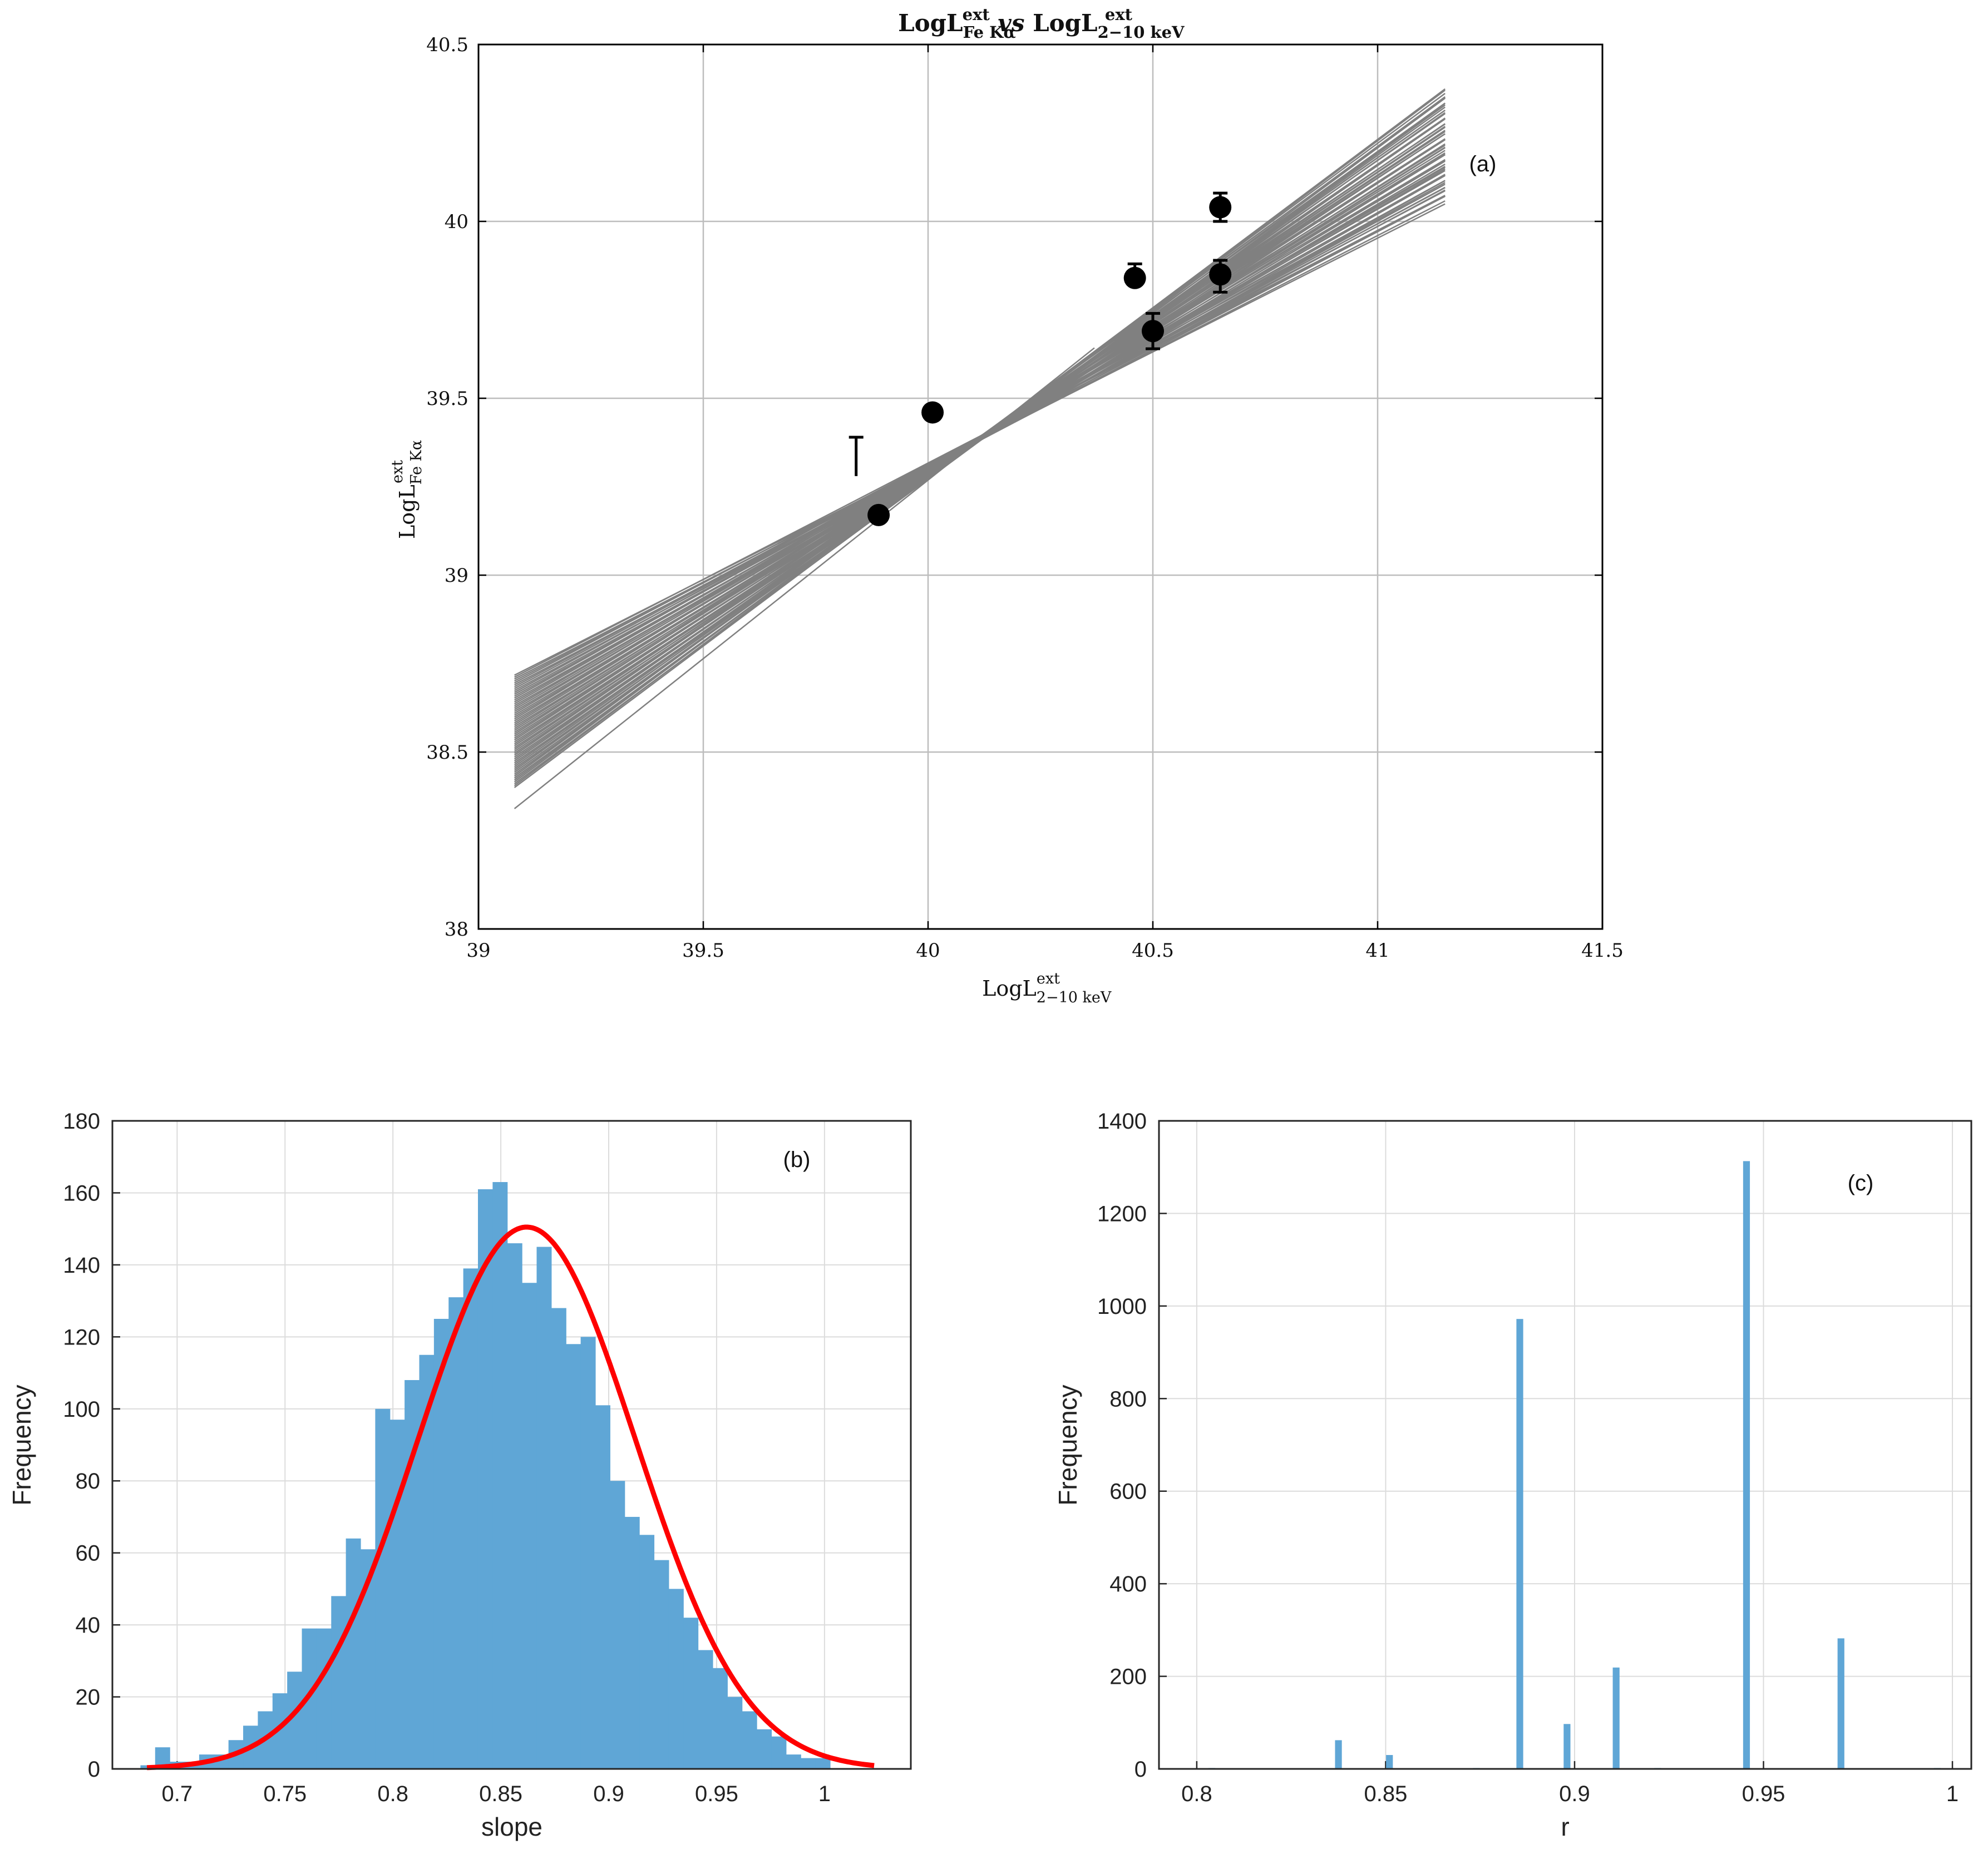  Describe the element at coordinates (81, 1265) in the screenshot. I see `panel-b-y-tick-label: 140` at that location.